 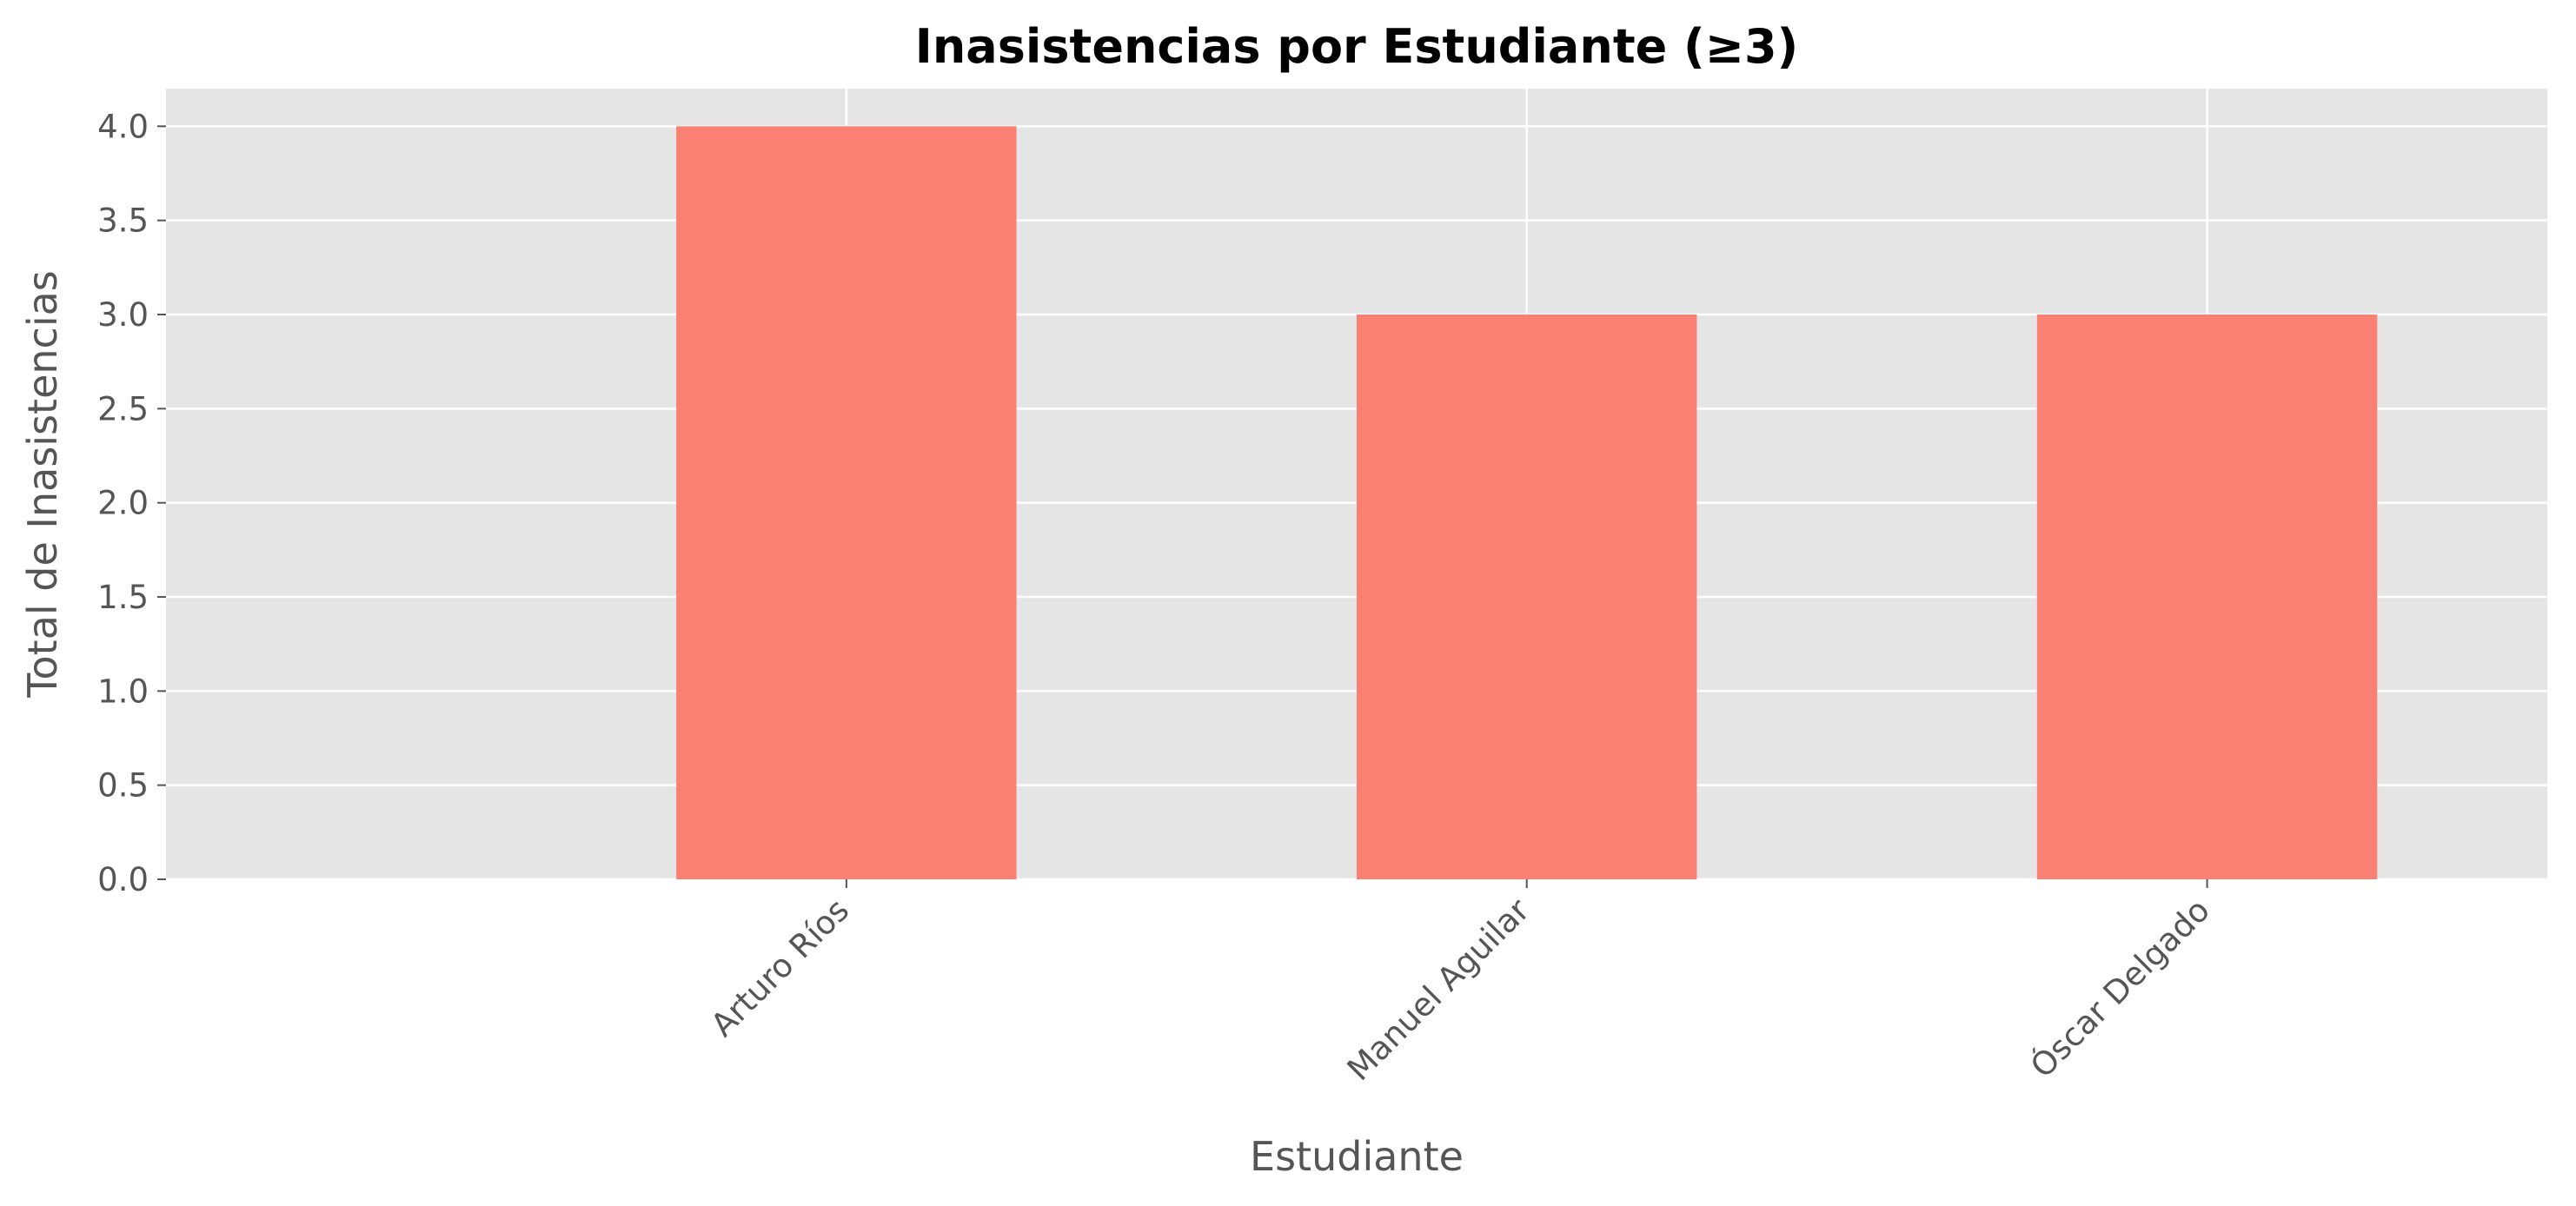 I want to click on y-axis-label: Total de Inasistencias, so click(x=42, y=485).